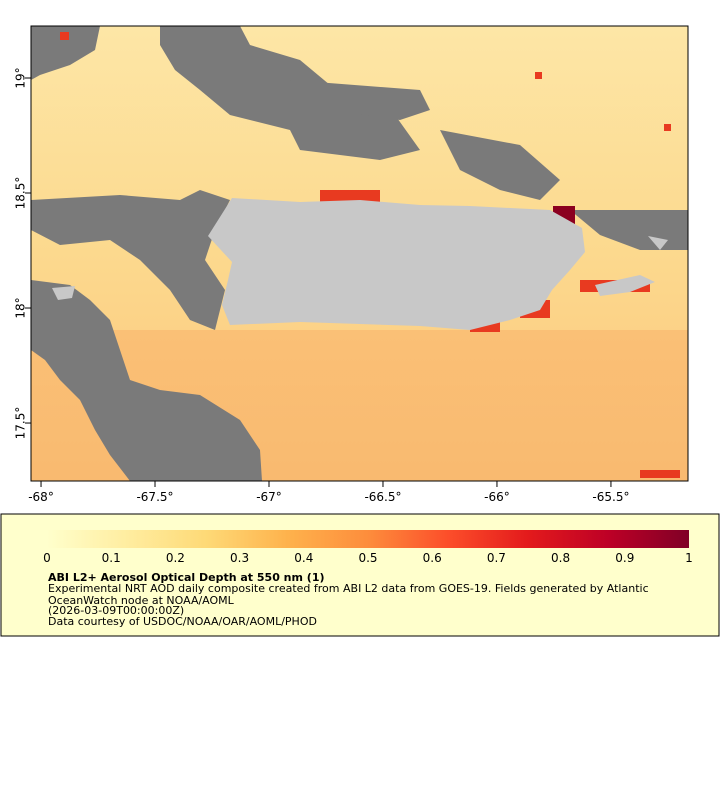 The image size is (720, 804). I want to click on colorbar-tick-label: 0.9, so click(624, 558).